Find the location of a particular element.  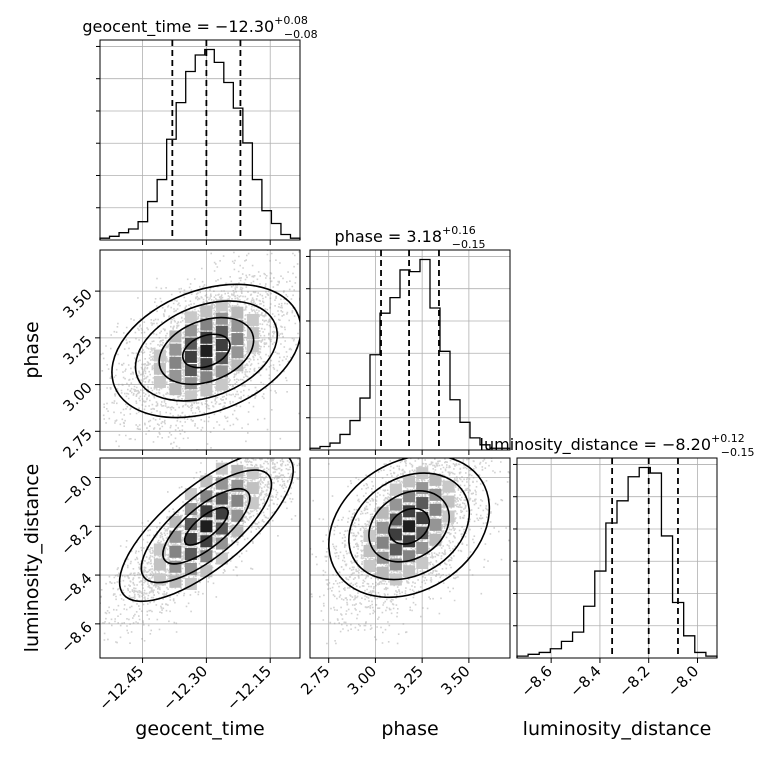

y-tick-label-luminosity_distance-2: −8.2 is located at coordinates (76, 539).